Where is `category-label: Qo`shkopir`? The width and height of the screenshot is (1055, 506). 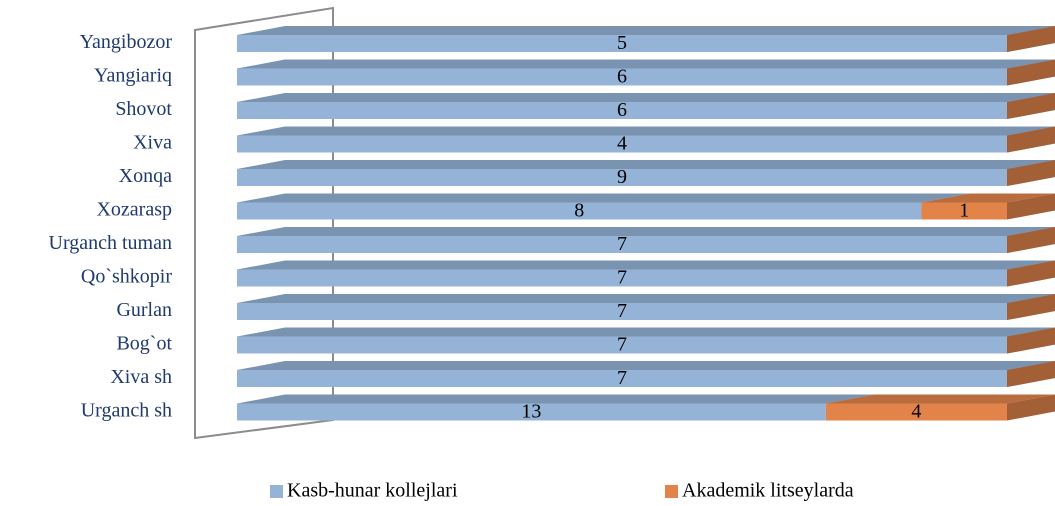
category-label: Qo`shkopir is located at coordinates (126, 277).